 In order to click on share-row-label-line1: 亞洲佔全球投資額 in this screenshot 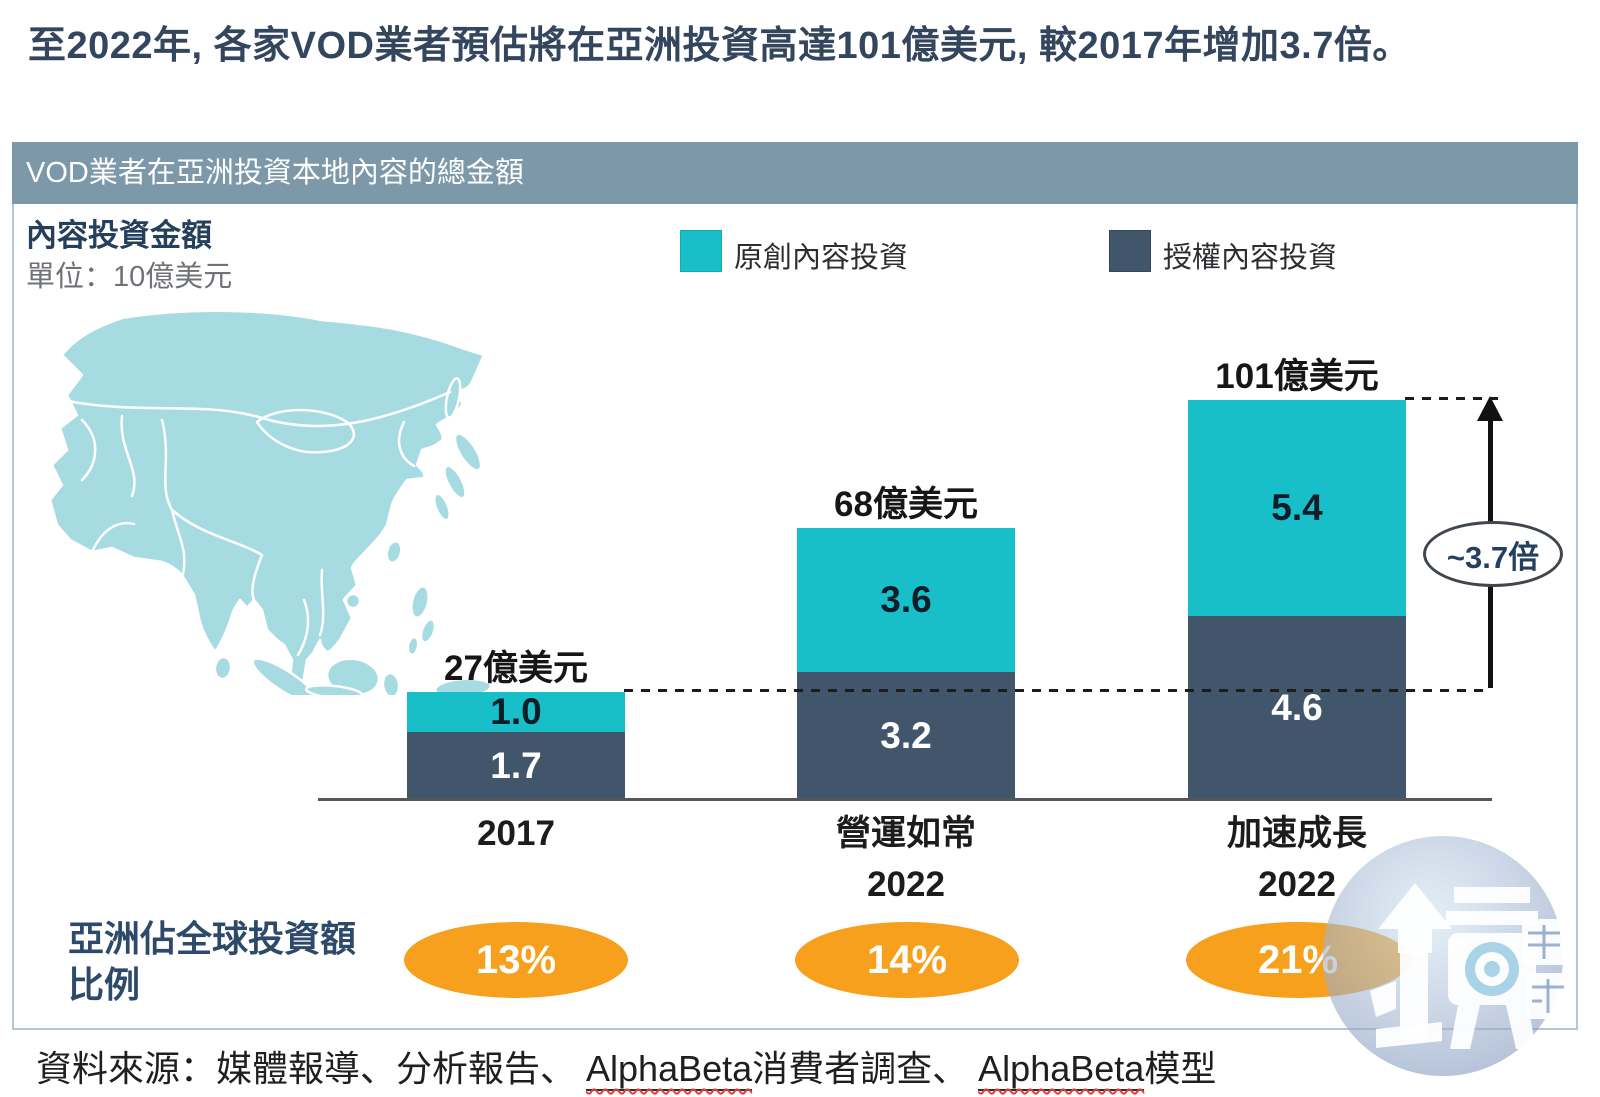, I will do `click(212, 938)`.